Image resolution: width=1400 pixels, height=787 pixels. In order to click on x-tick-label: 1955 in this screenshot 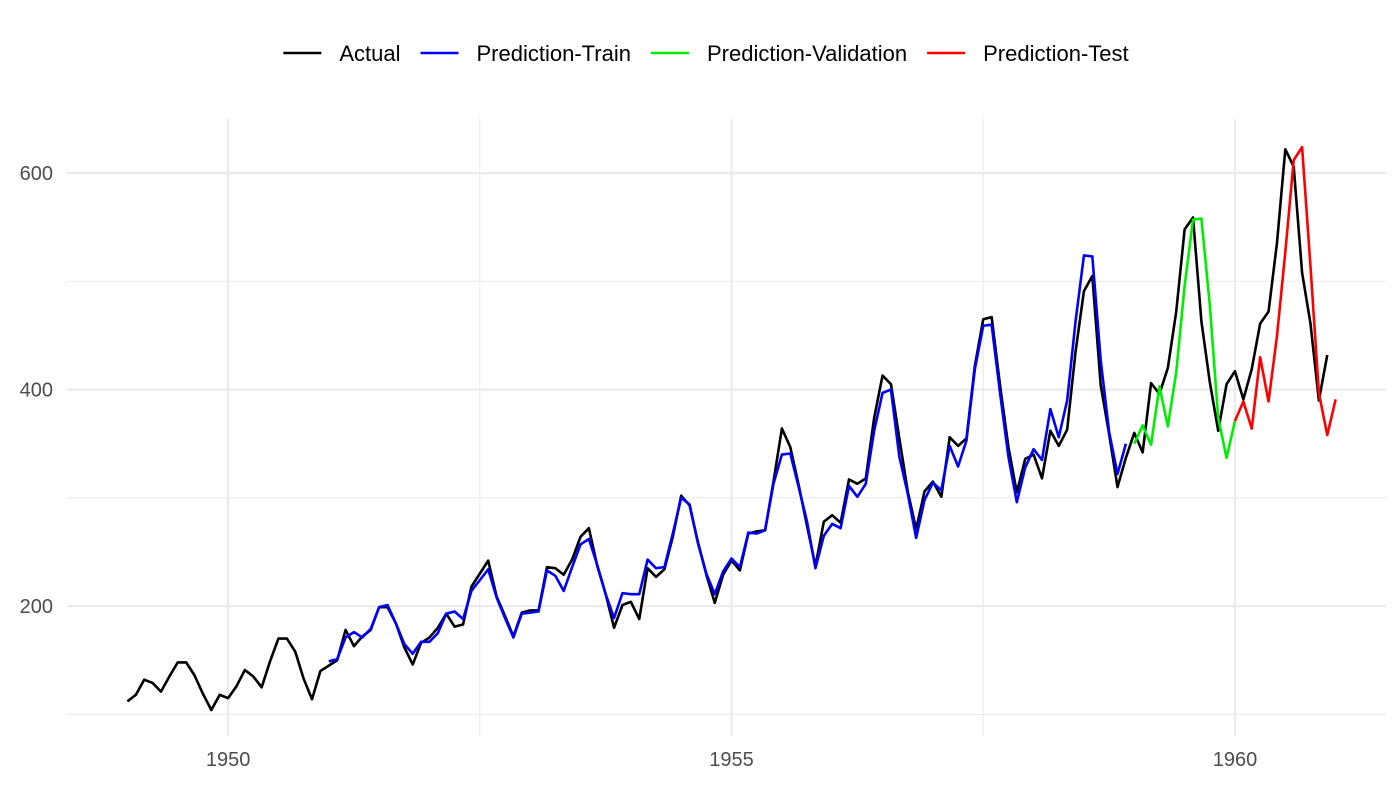, I will do `click(731, 760)`.